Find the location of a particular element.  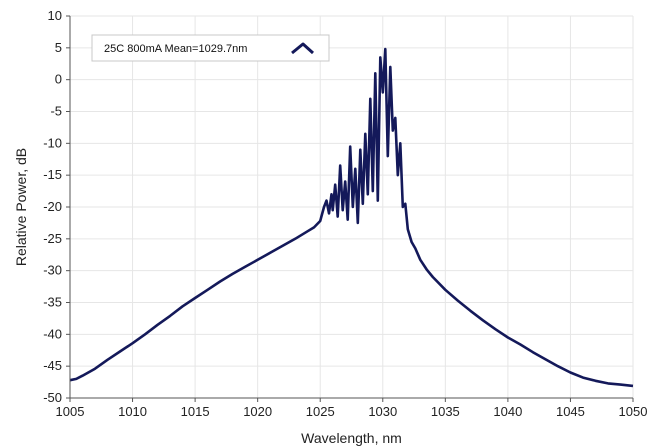

y-tick-label: 5 is located at coordinates (58, 47).